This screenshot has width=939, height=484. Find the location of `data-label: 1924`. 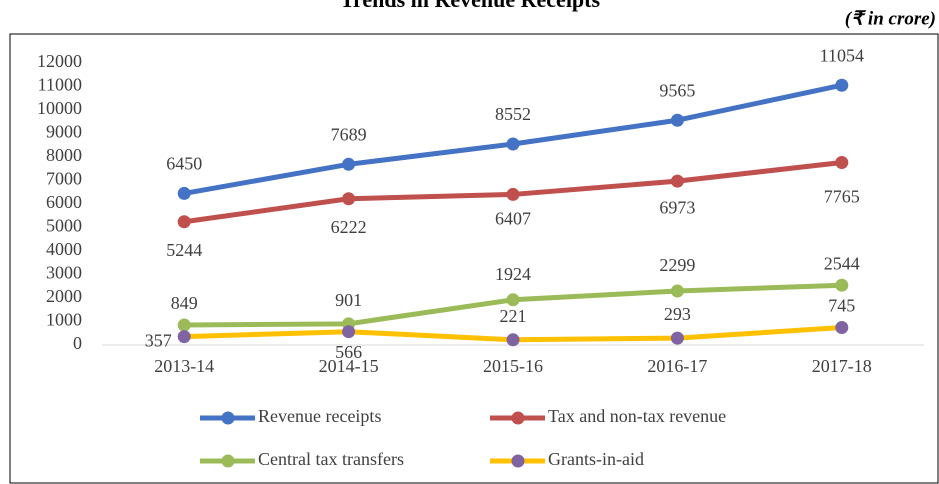

data-label: 1924 is located at coordinates (513, 274).